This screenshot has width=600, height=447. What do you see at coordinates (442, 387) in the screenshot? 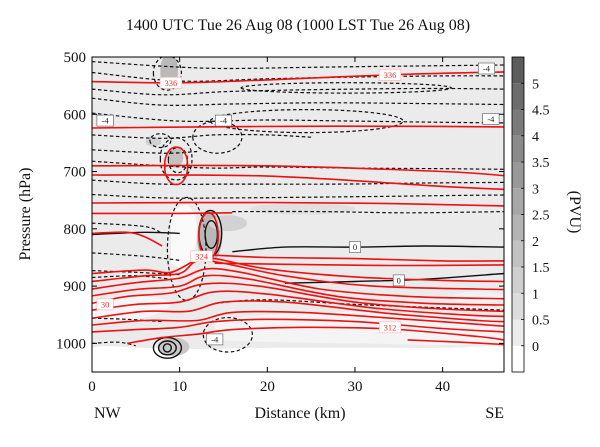
I see `x-tick-label: 40` at bounding box center [442, 387].